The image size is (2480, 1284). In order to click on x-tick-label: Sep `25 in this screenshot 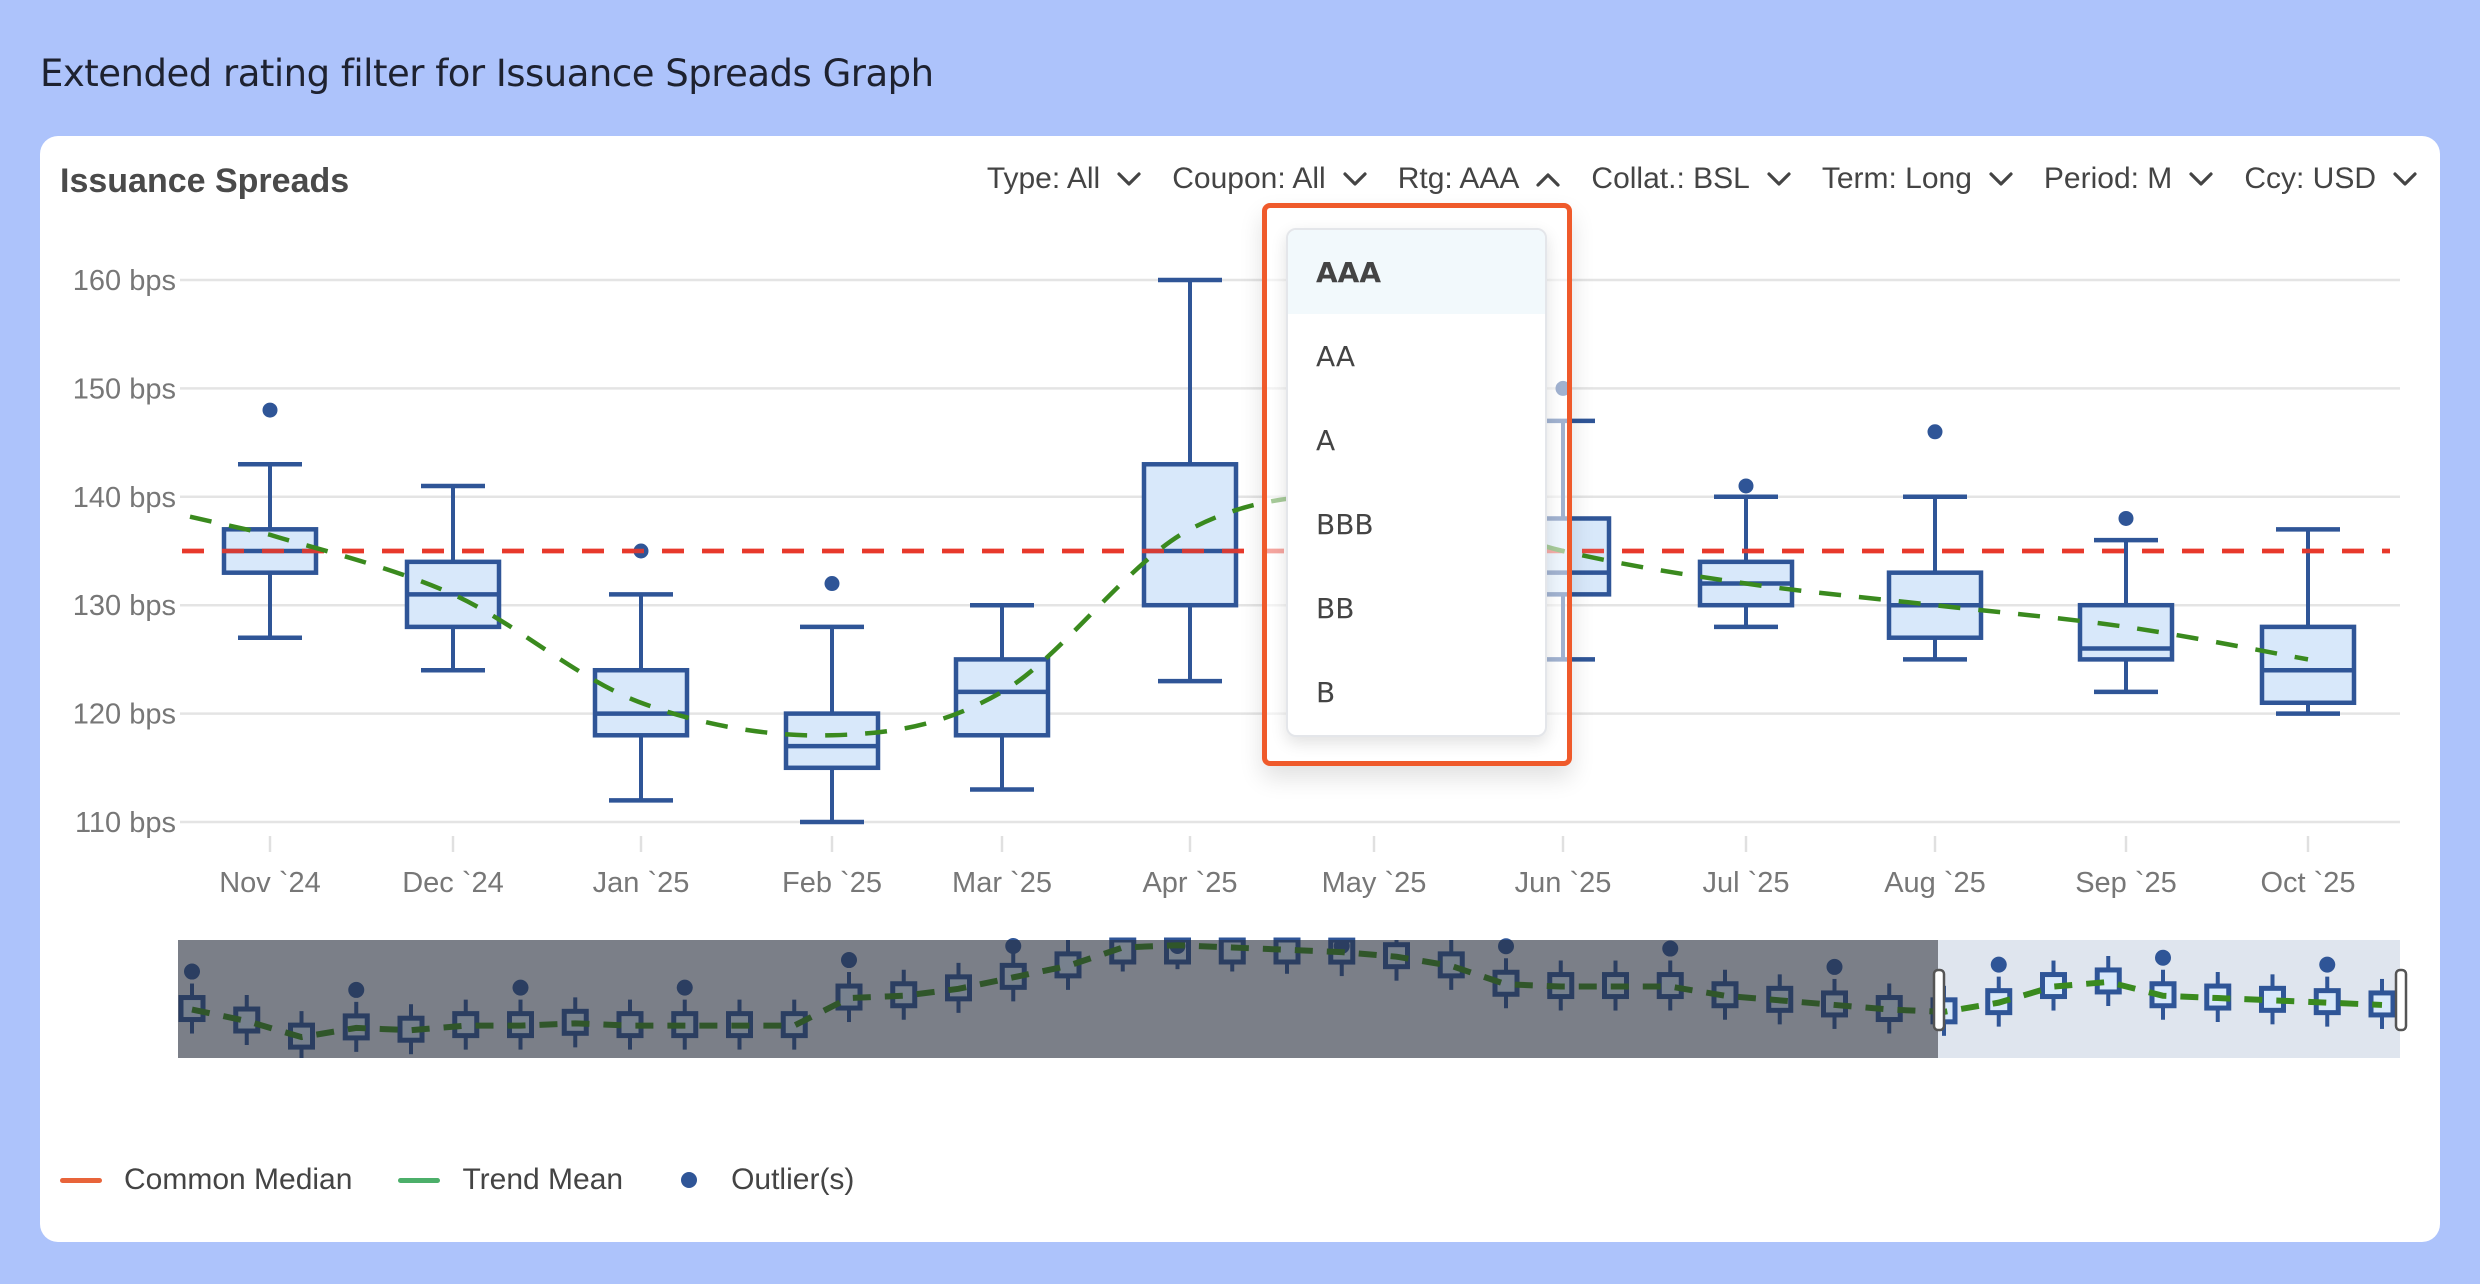, I will do `click(2126, 883)`.